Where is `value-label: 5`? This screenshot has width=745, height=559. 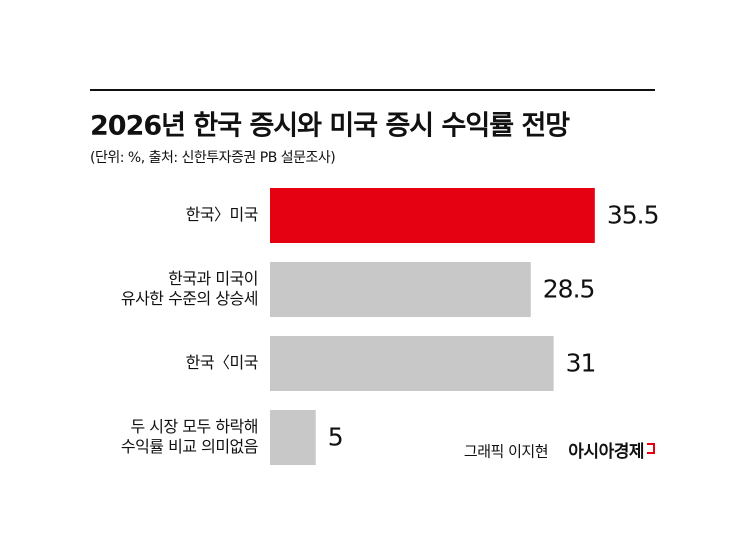
value-label: 5 is located at coordinates (335, 437).